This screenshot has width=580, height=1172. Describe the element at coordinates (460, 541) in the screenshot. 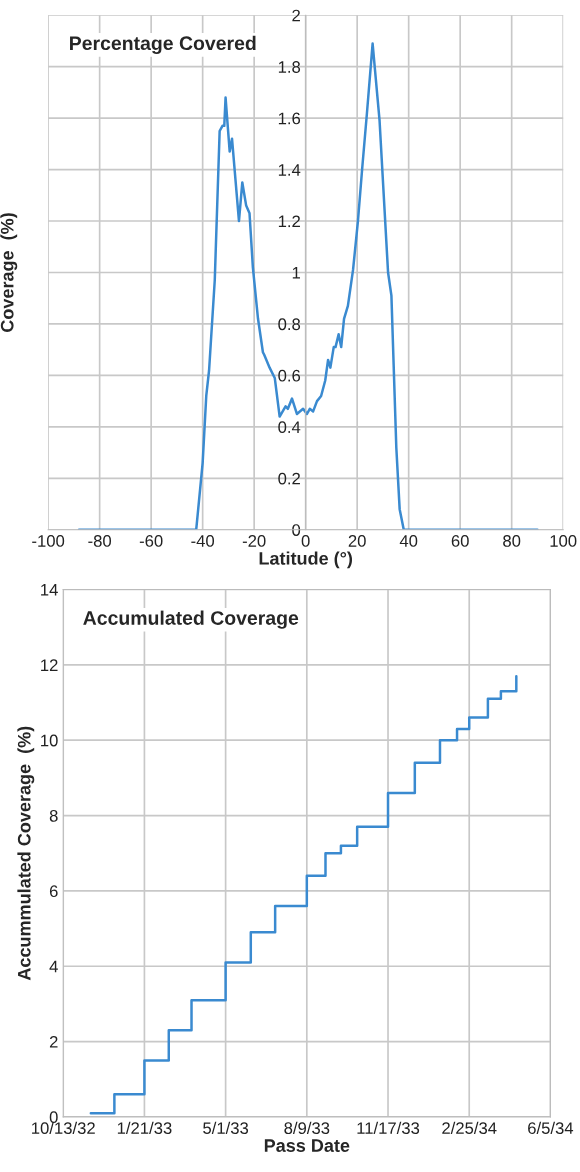

I see `x-tick-label: 60` at that location.